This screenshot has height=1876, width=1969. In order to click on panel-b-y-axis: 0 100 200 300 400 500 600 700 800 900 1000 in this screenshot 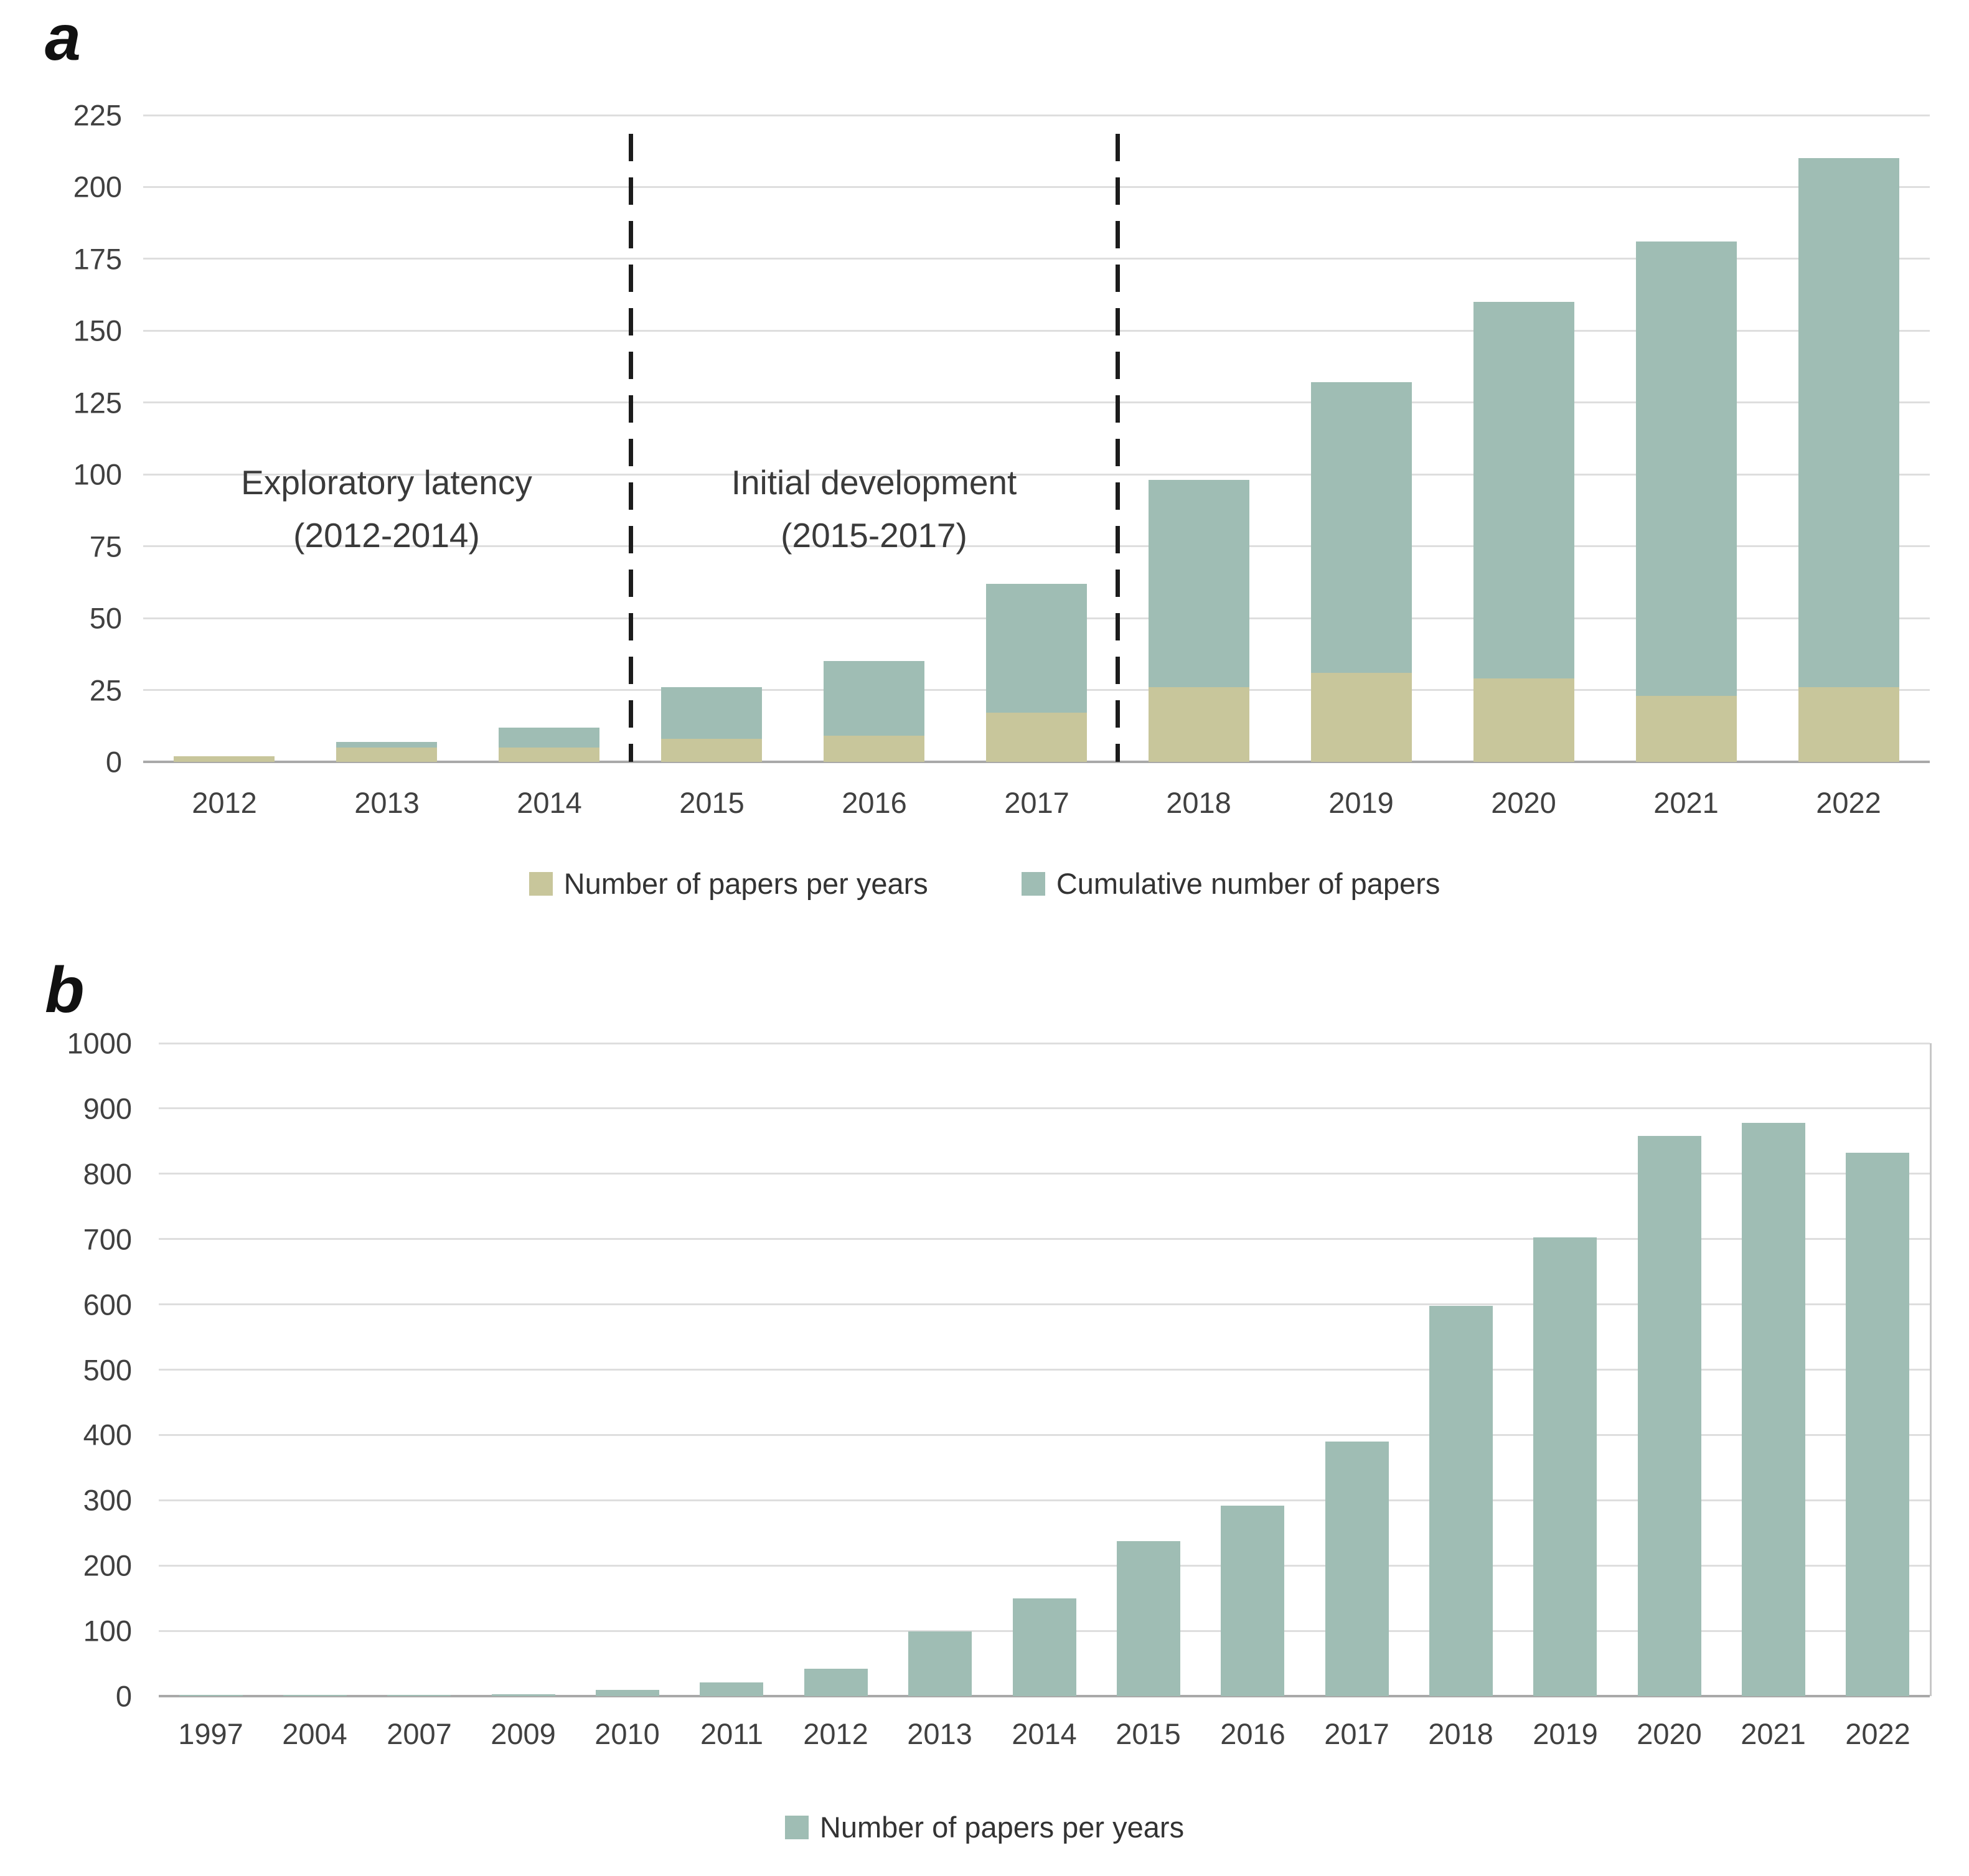, I will do `click(66, 1370)`.